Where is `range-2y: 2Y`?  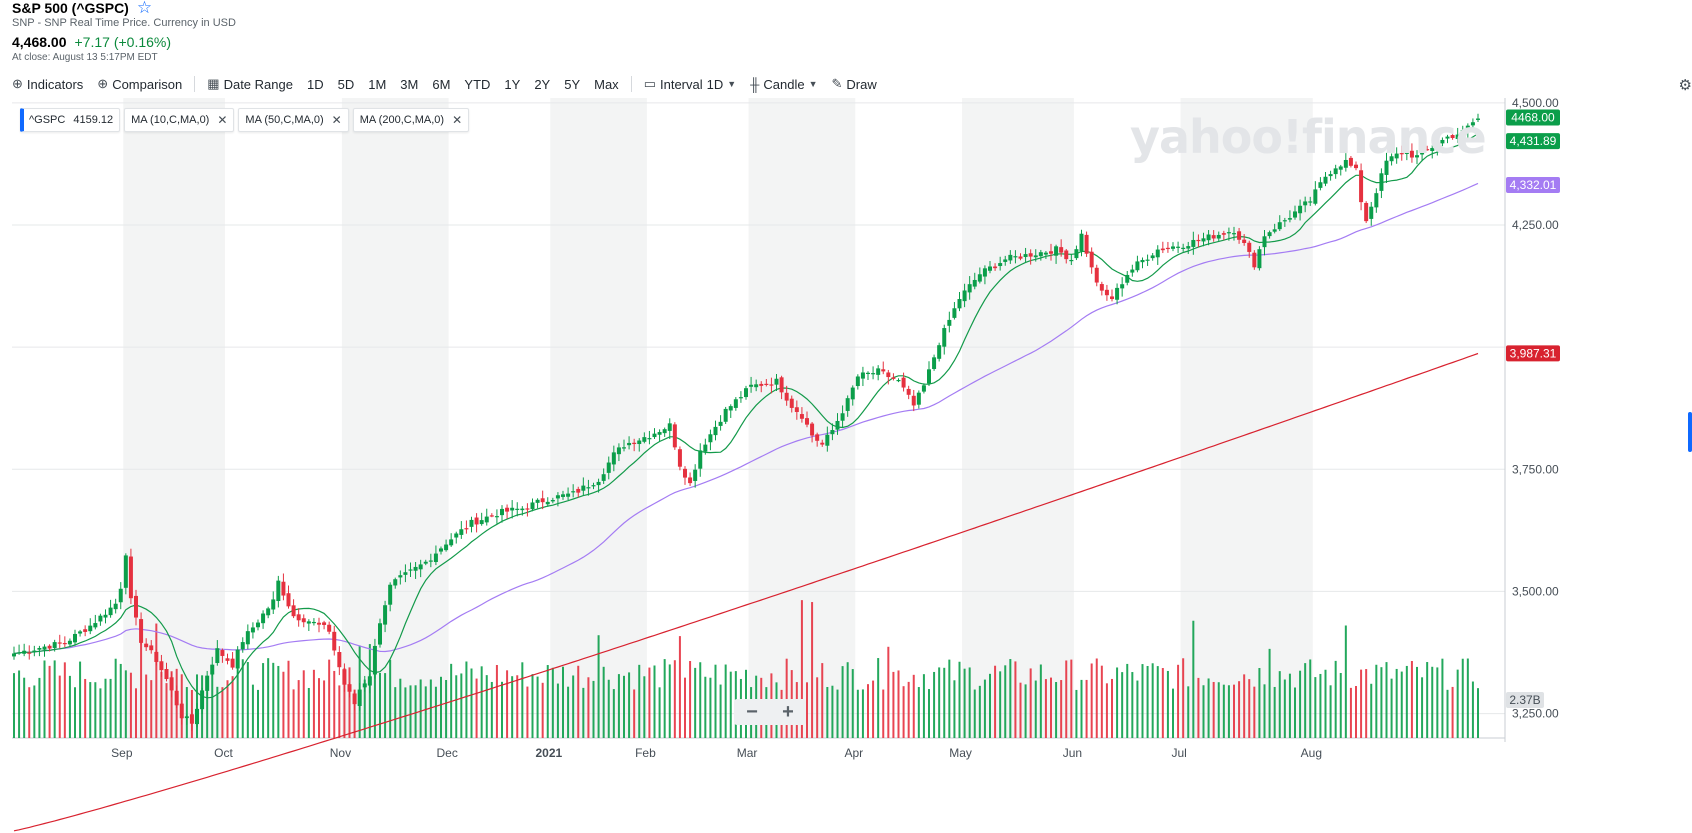 range-2y: 2Y is located at coordinates (542, 84).